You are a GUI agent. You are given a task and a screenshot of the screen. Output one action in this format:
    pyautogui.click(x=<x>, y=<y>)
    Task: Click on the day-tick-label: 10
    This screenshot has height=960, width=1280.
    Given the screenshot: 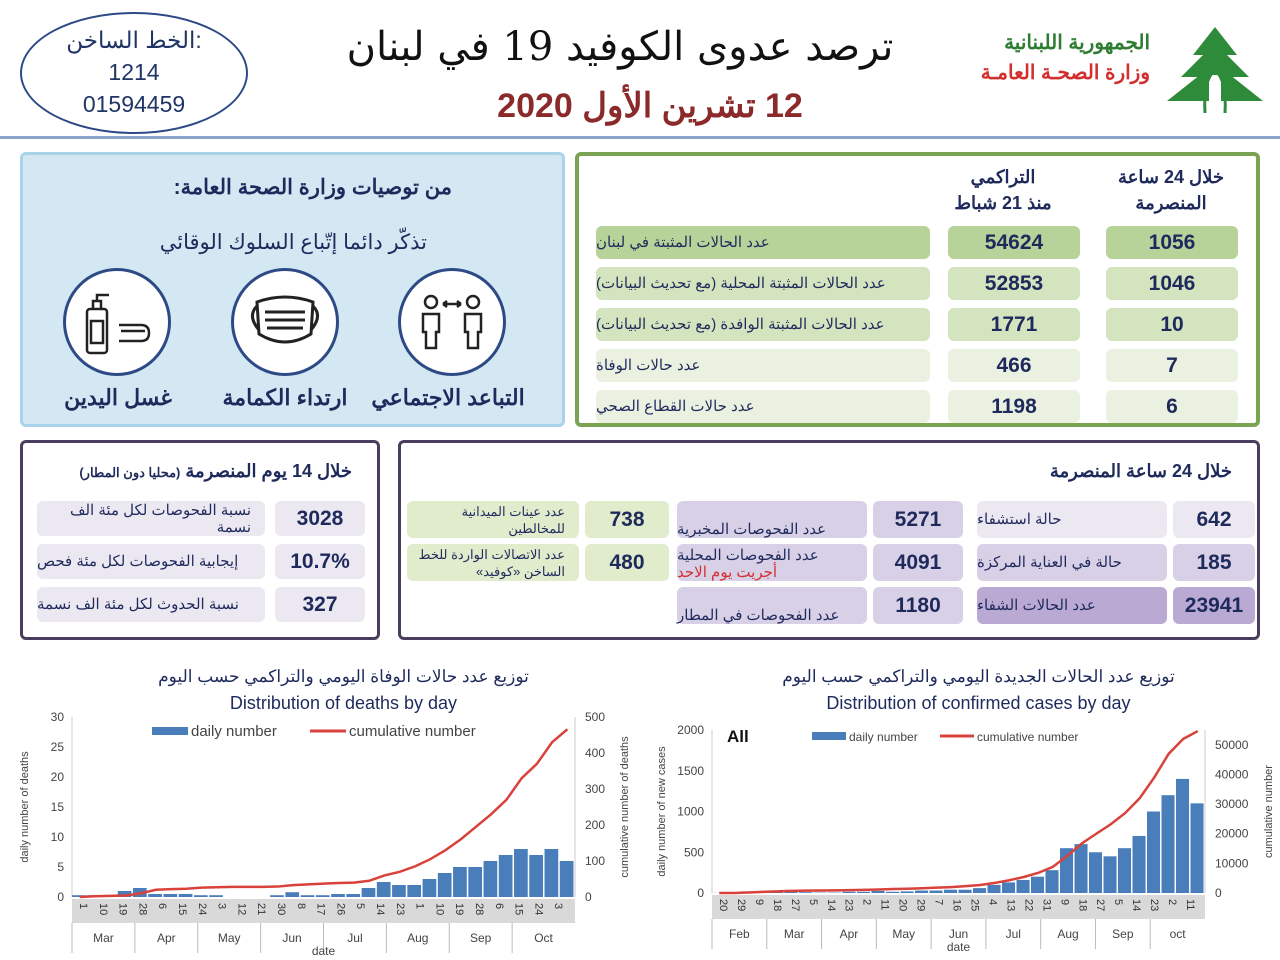 What is the action you would take?
    pyautogui.click(x=103, y=909)
    